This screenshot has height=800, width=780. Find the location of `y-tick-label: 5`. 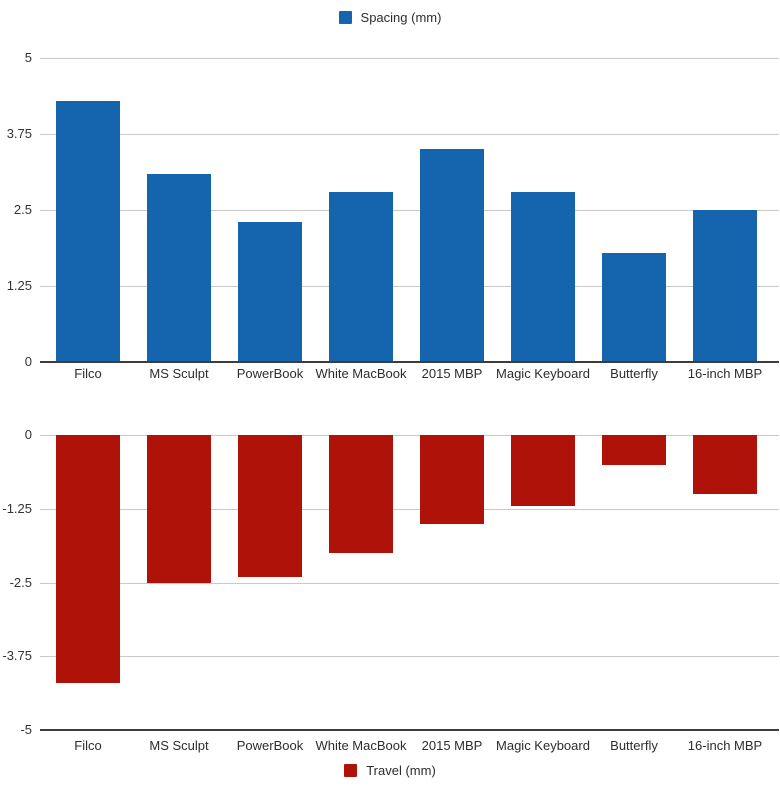

y-tick-label: 5 is located at coordinates (28, 57).